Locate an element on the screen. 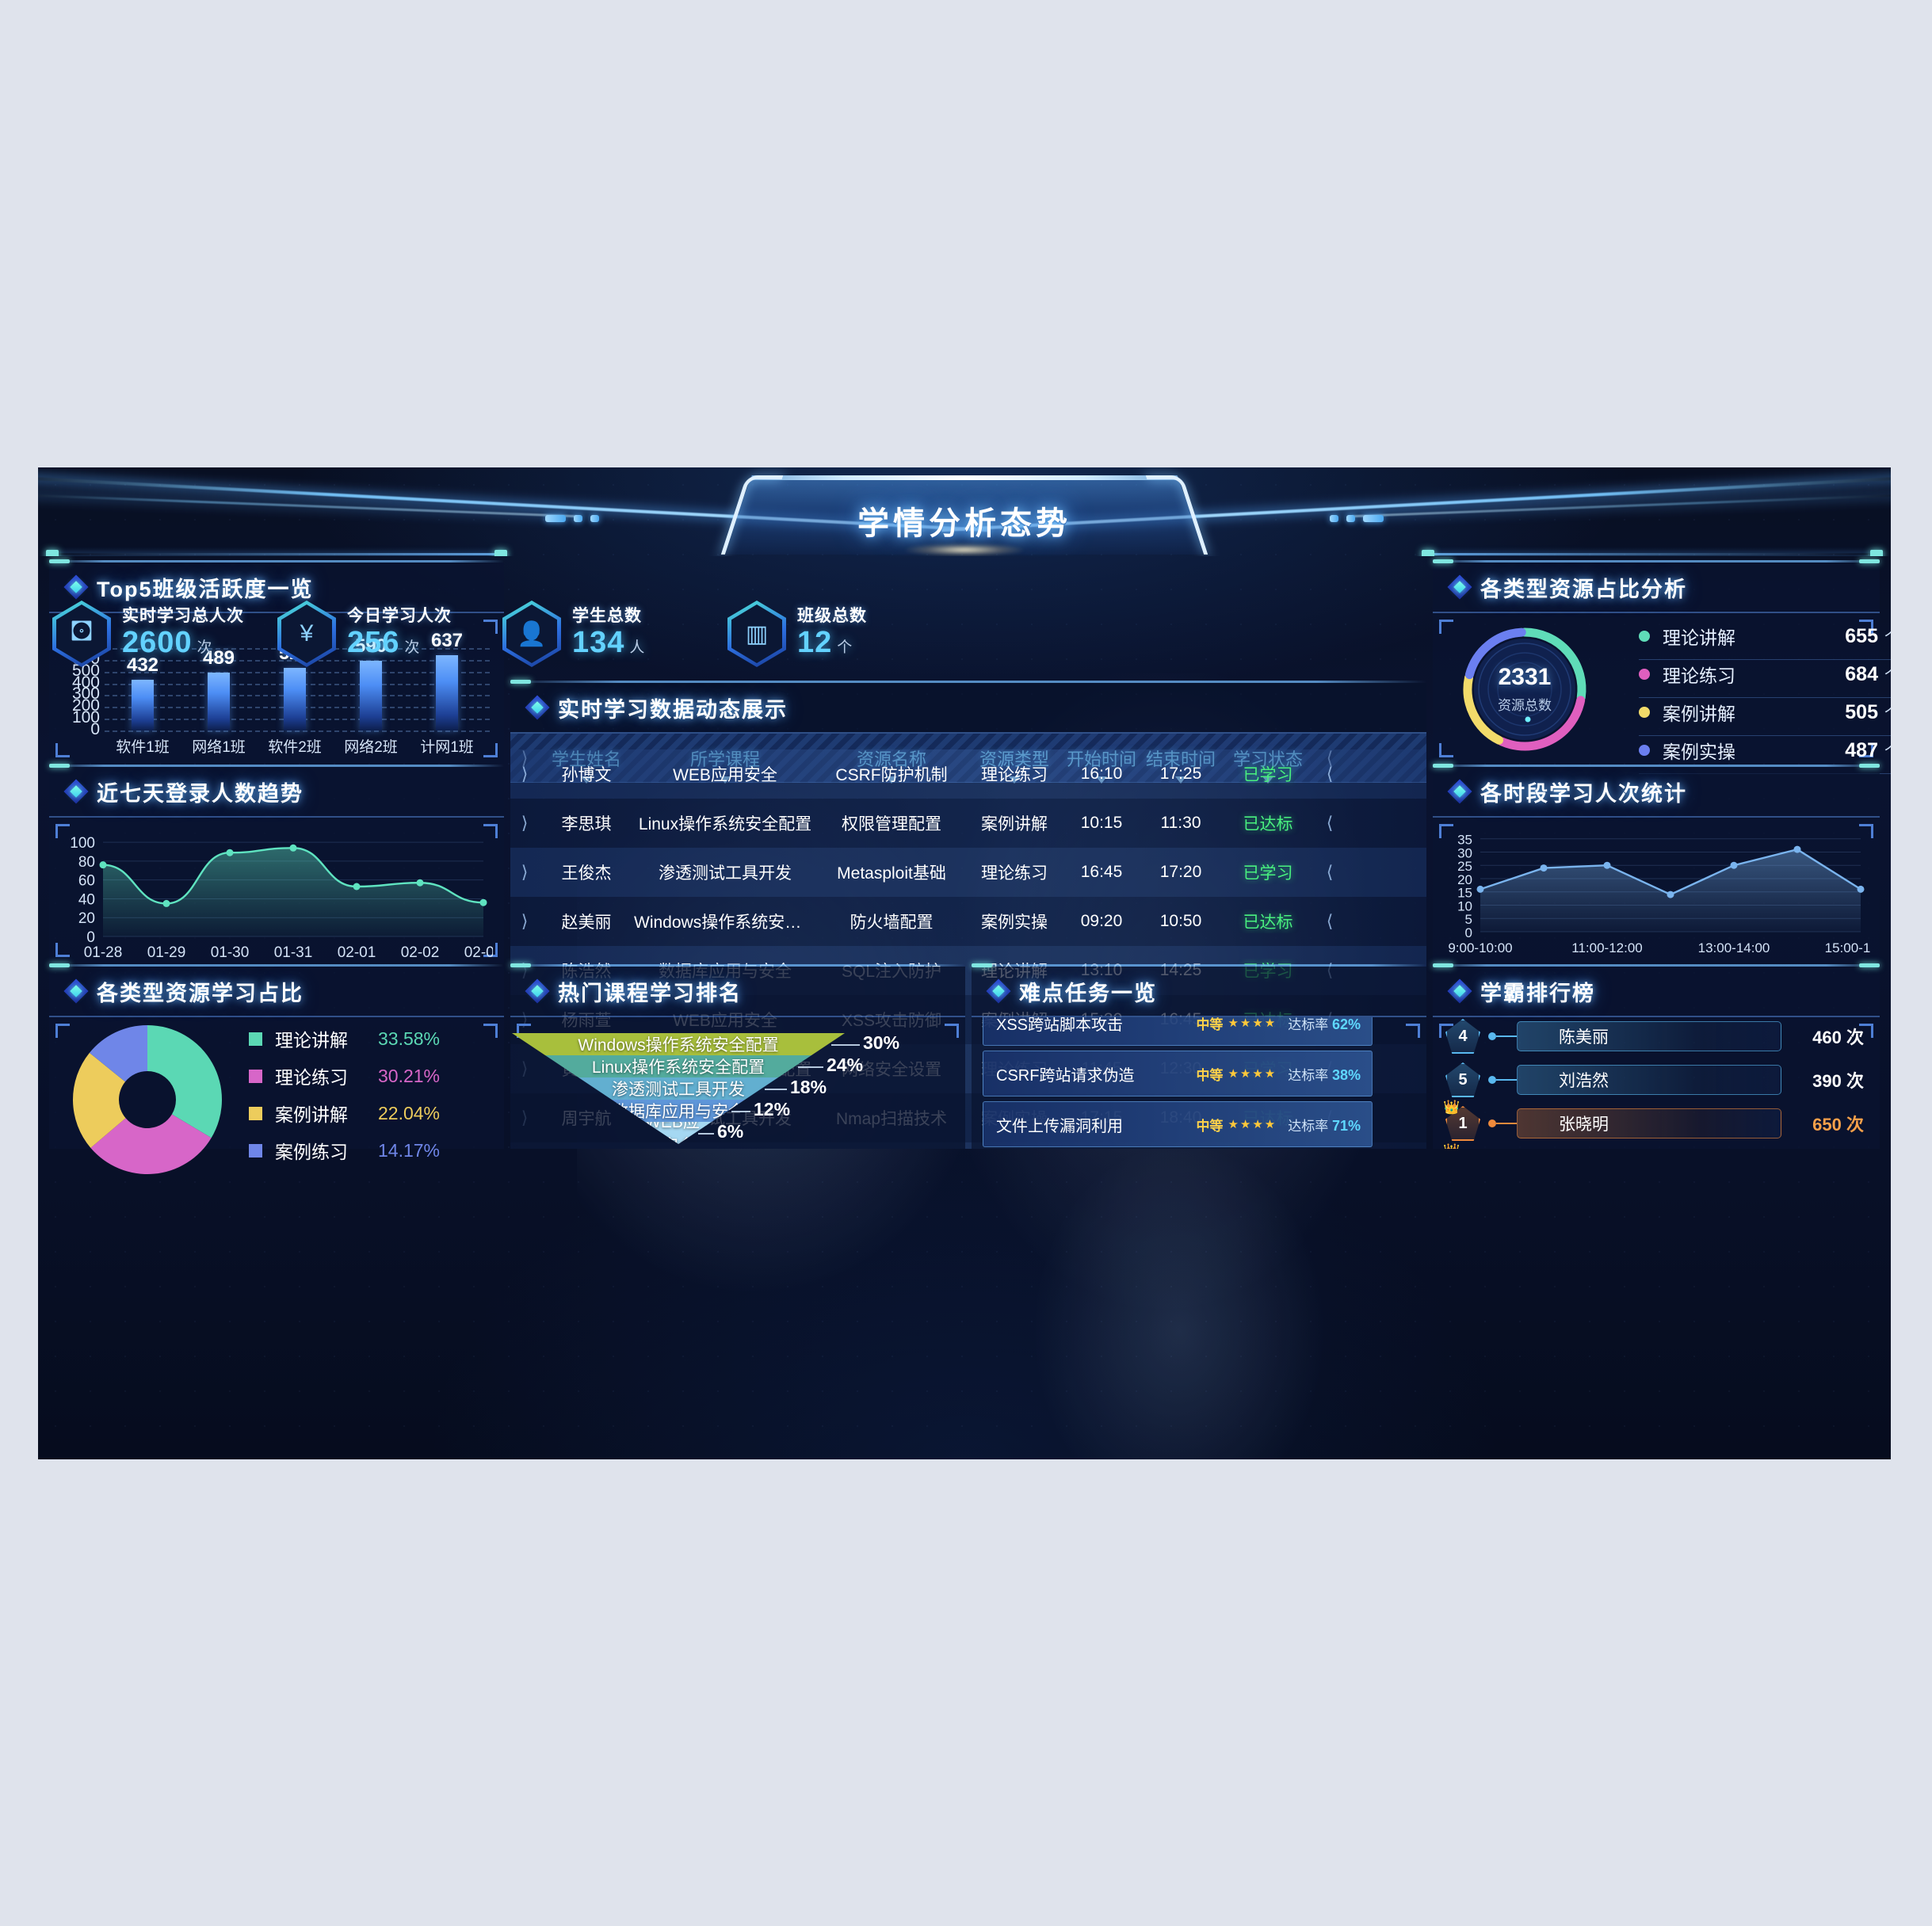 The height and width of the screenshot is (1926, 1932). donut-center-value: 2331 is located at coordinates (1525, 677).